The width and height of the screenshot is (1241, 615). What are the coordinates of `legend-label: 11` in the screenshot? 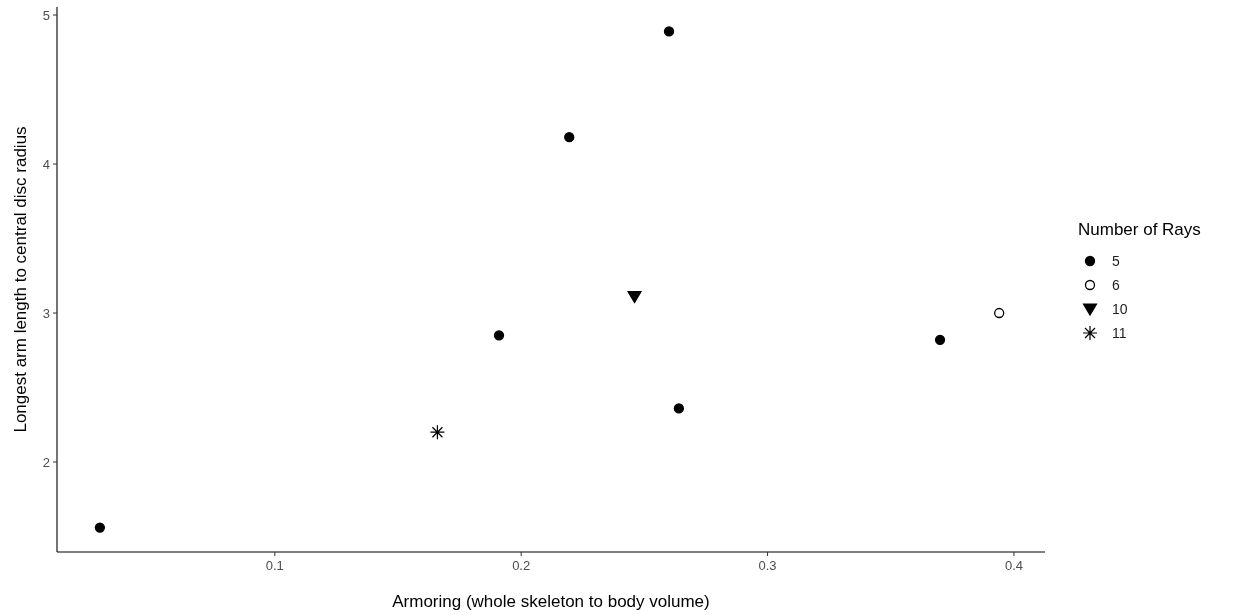 It's located at (1119, 332).